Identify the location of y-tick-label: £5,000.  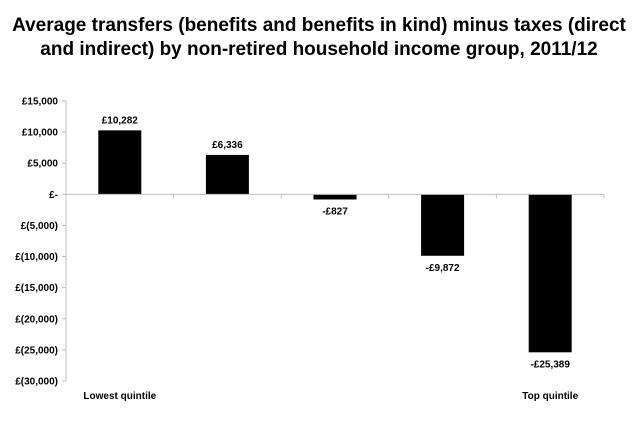
(42, 164).